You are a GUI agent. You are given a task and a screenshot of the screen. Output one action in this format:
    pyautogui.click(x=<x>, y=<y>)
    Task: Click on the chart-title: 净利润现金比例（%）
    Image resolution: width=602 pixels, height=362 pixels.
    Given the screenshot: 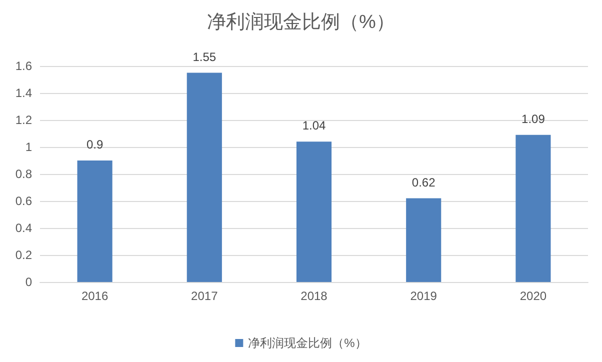 What is the action you would take?
    pyautogui.click(x=301, y=22)
    